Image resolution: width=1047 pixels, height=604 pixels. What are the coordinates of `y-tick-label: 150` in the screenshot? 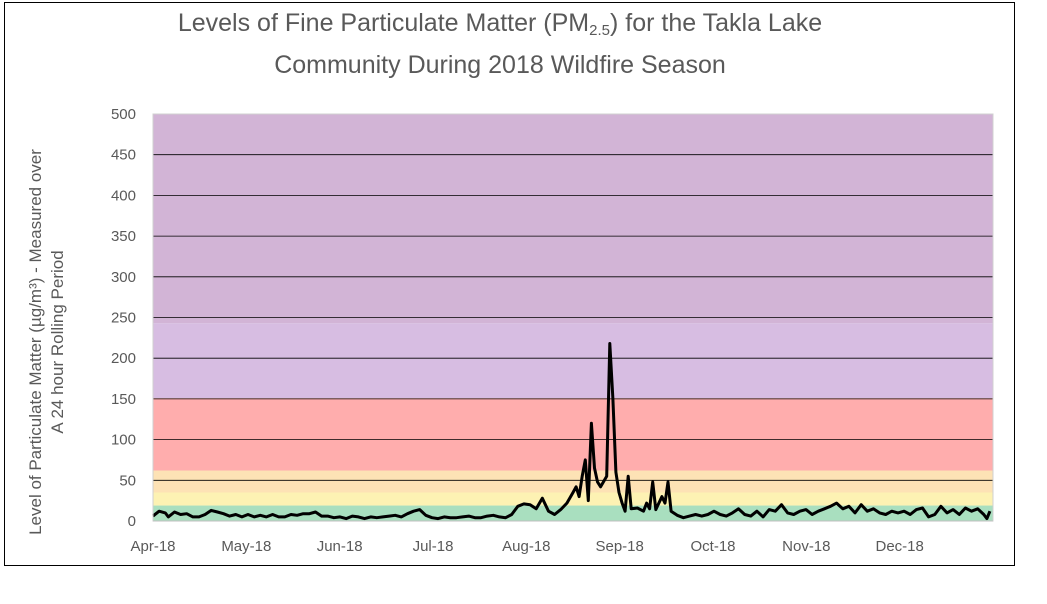 It's located at (123, 399).